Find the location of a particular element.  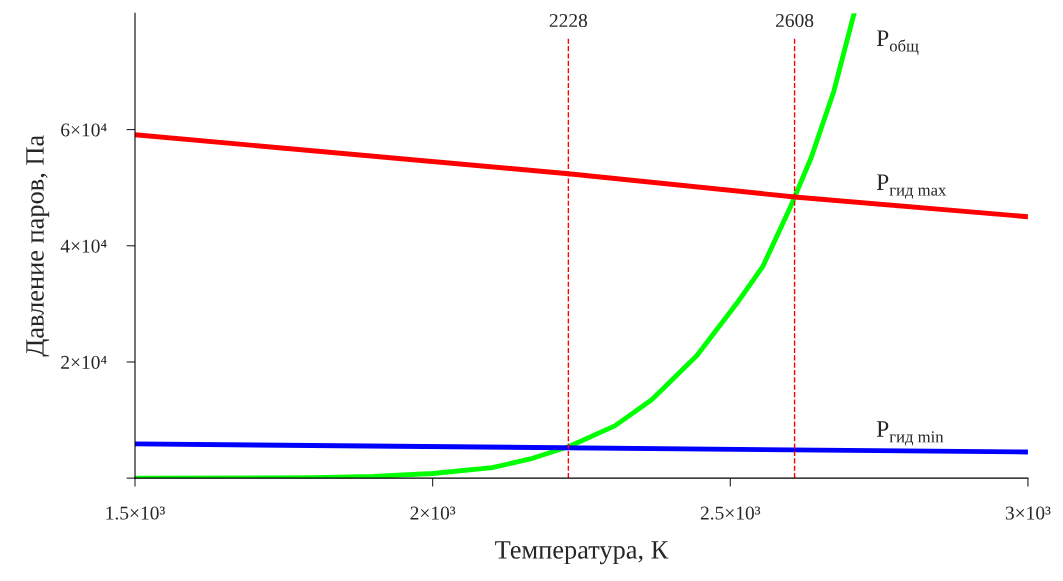

ref-line-label: 2608 is located at coordinates (794, 20).